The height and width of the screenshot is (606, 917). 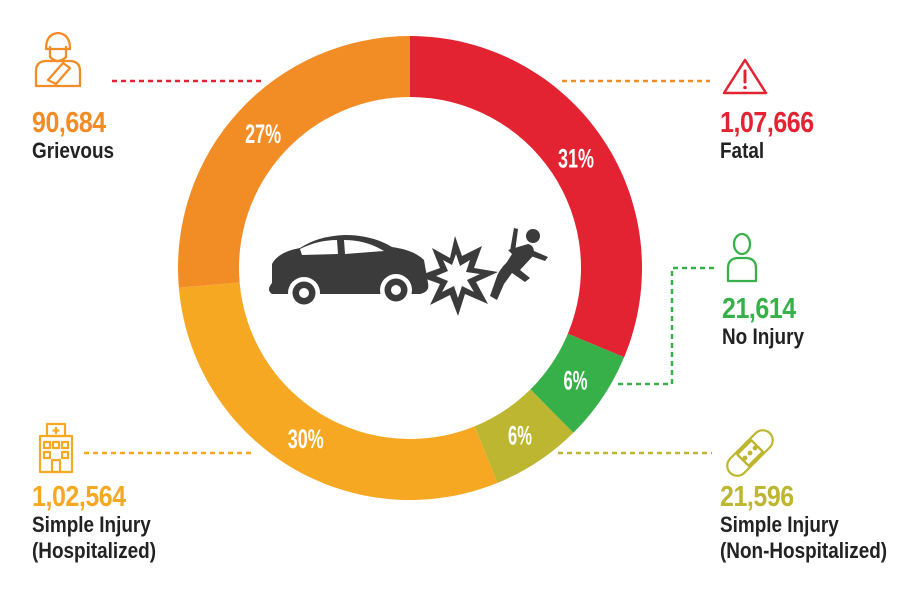 What do you see at coordinates (408, 272) in the screenshot?
I see `car-crash-icon` at bounding box center [408, 272].